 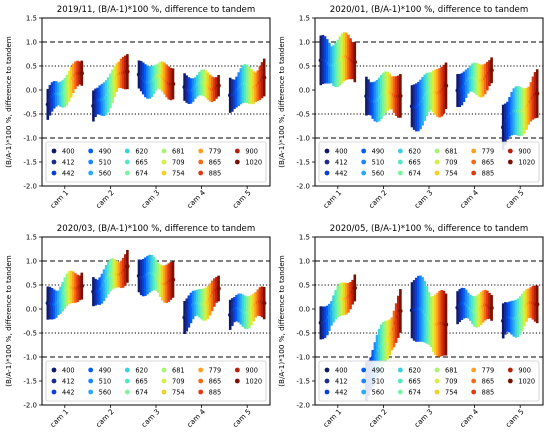 I want to click on legend-label: 779, so click(x=215, y=151).